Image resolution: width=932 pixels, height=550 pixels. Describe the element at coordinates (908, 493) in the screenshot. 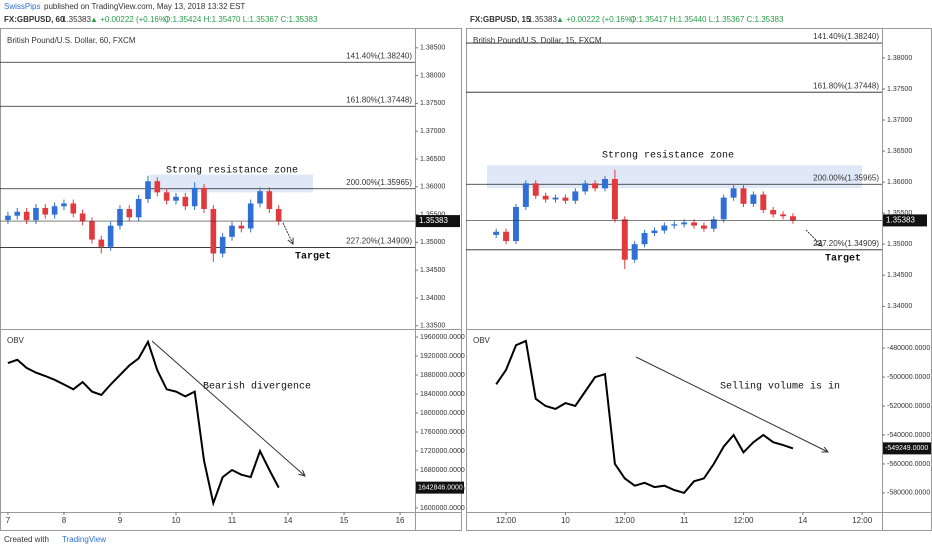

I see `y-tick-label: -580000.0000` at that location.